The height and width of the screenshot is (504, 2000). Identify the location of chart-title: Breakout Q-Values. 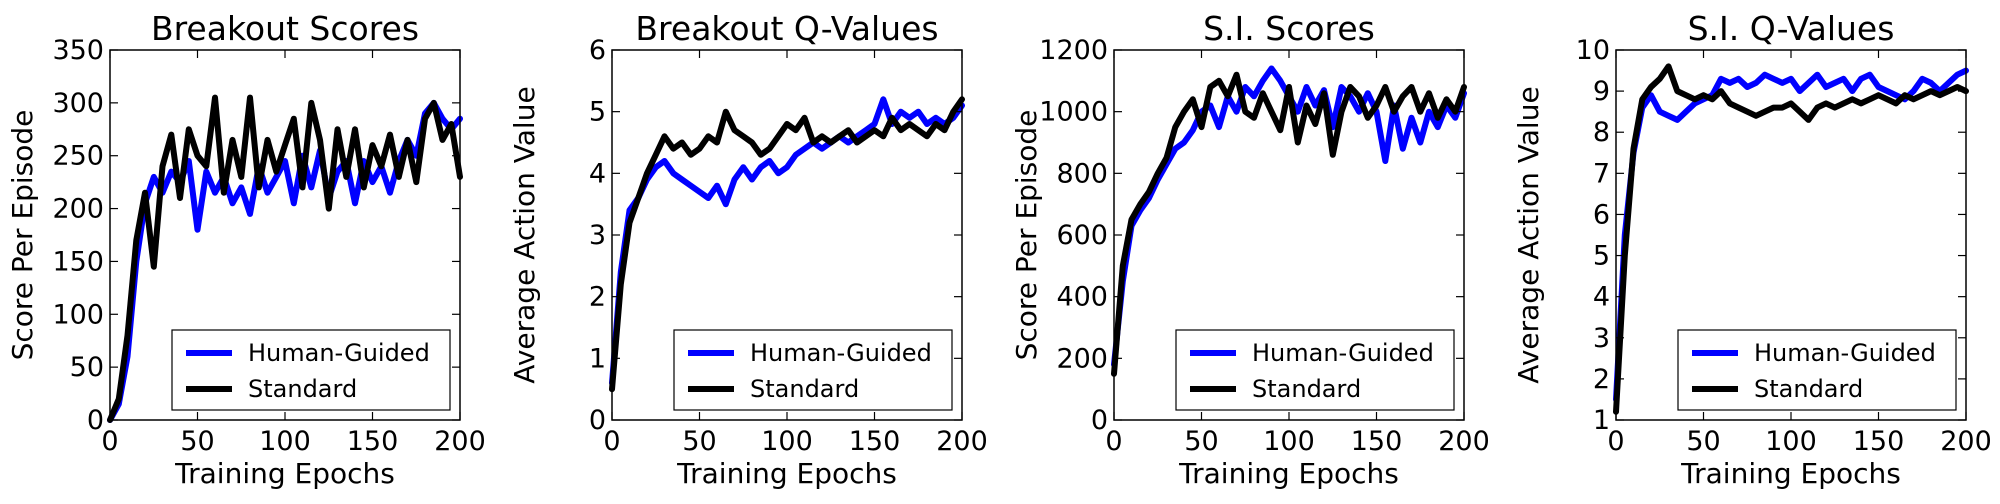
(786, 28).